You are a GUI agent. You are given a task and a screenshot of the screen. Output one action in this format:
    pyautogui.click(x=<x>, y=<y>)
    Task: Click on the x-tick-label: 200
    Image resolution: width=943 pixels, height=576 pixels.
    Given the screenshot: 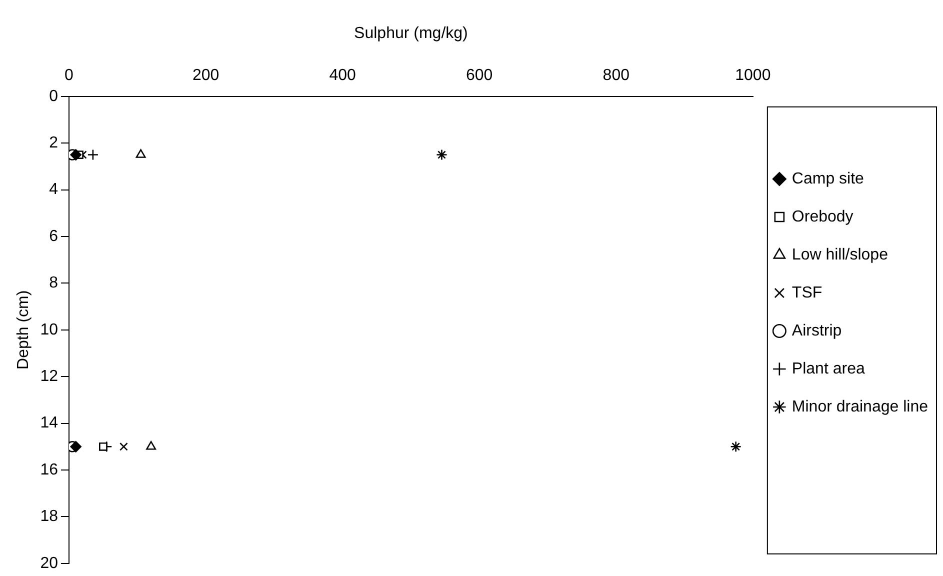 What is the action you would take?
    pyautogui.click(x=206, y=75)
    